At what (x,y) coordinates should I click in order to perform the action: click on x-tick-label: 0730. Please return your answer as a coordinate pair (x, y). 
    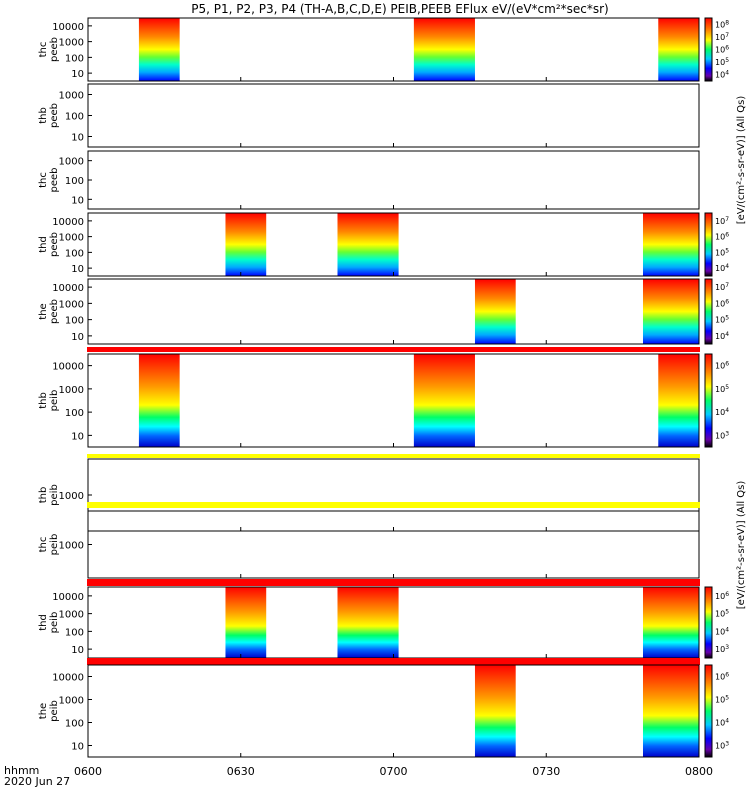
    Looking at the image, I should click on (546, 771).